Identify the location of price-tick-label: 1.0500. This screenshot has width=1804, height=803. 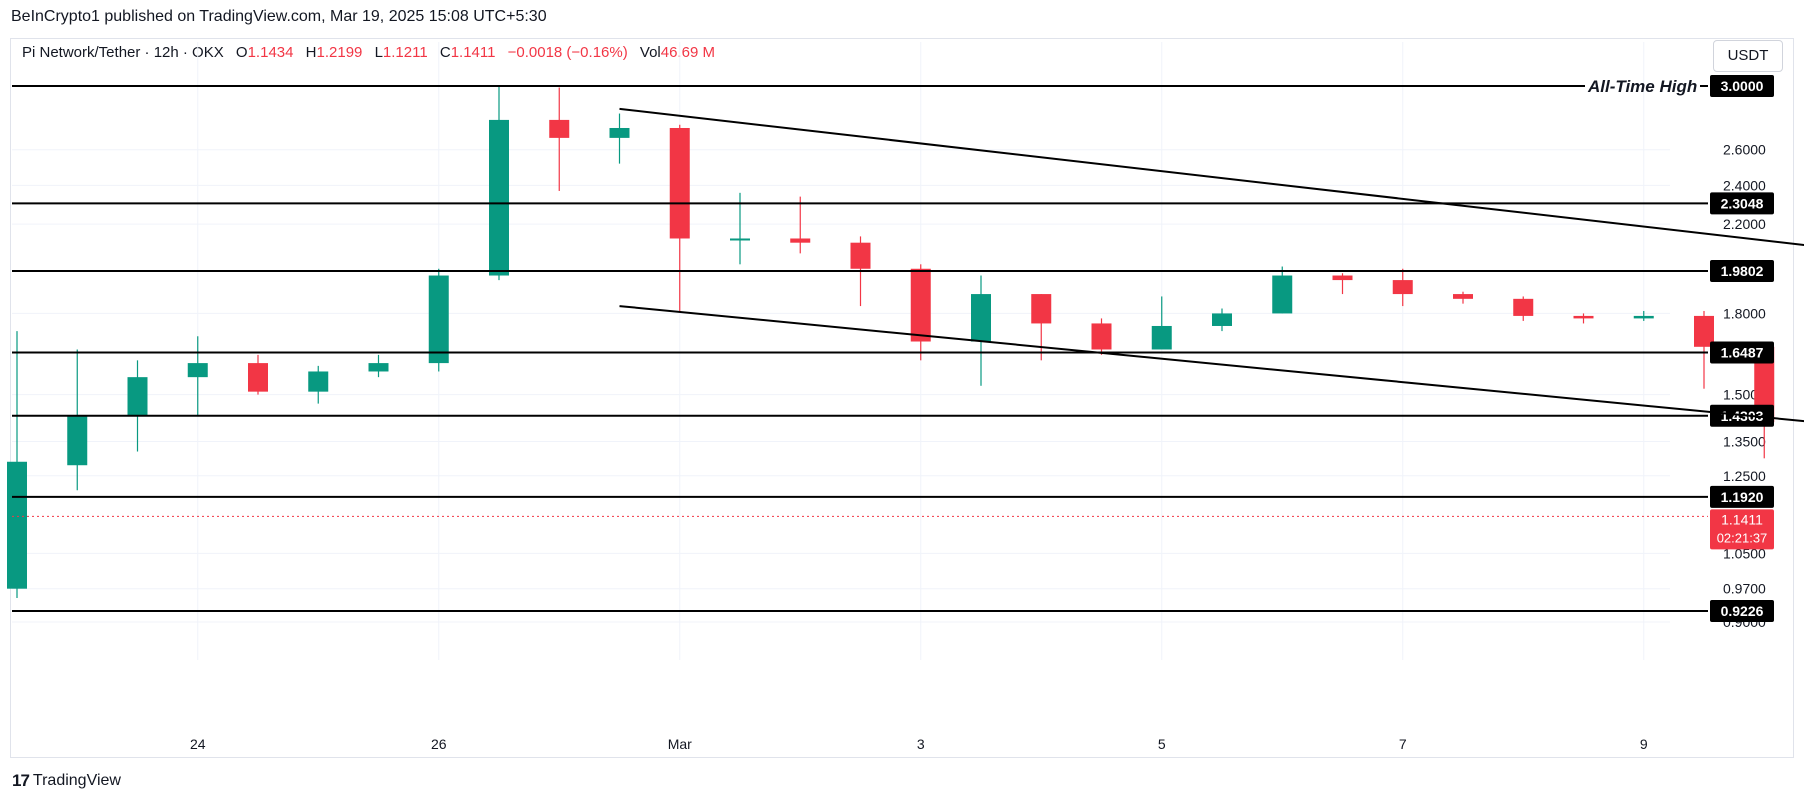
(1744, 553).